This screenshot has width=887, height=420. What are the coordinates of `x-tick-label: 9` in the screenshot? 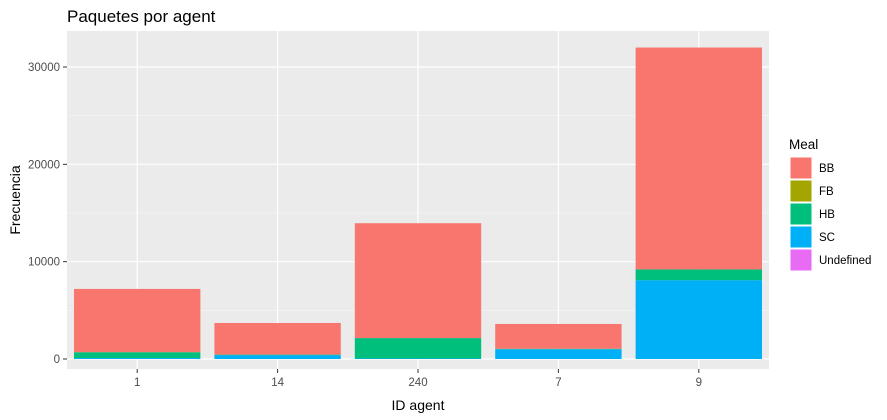 It's located at (699, 383).